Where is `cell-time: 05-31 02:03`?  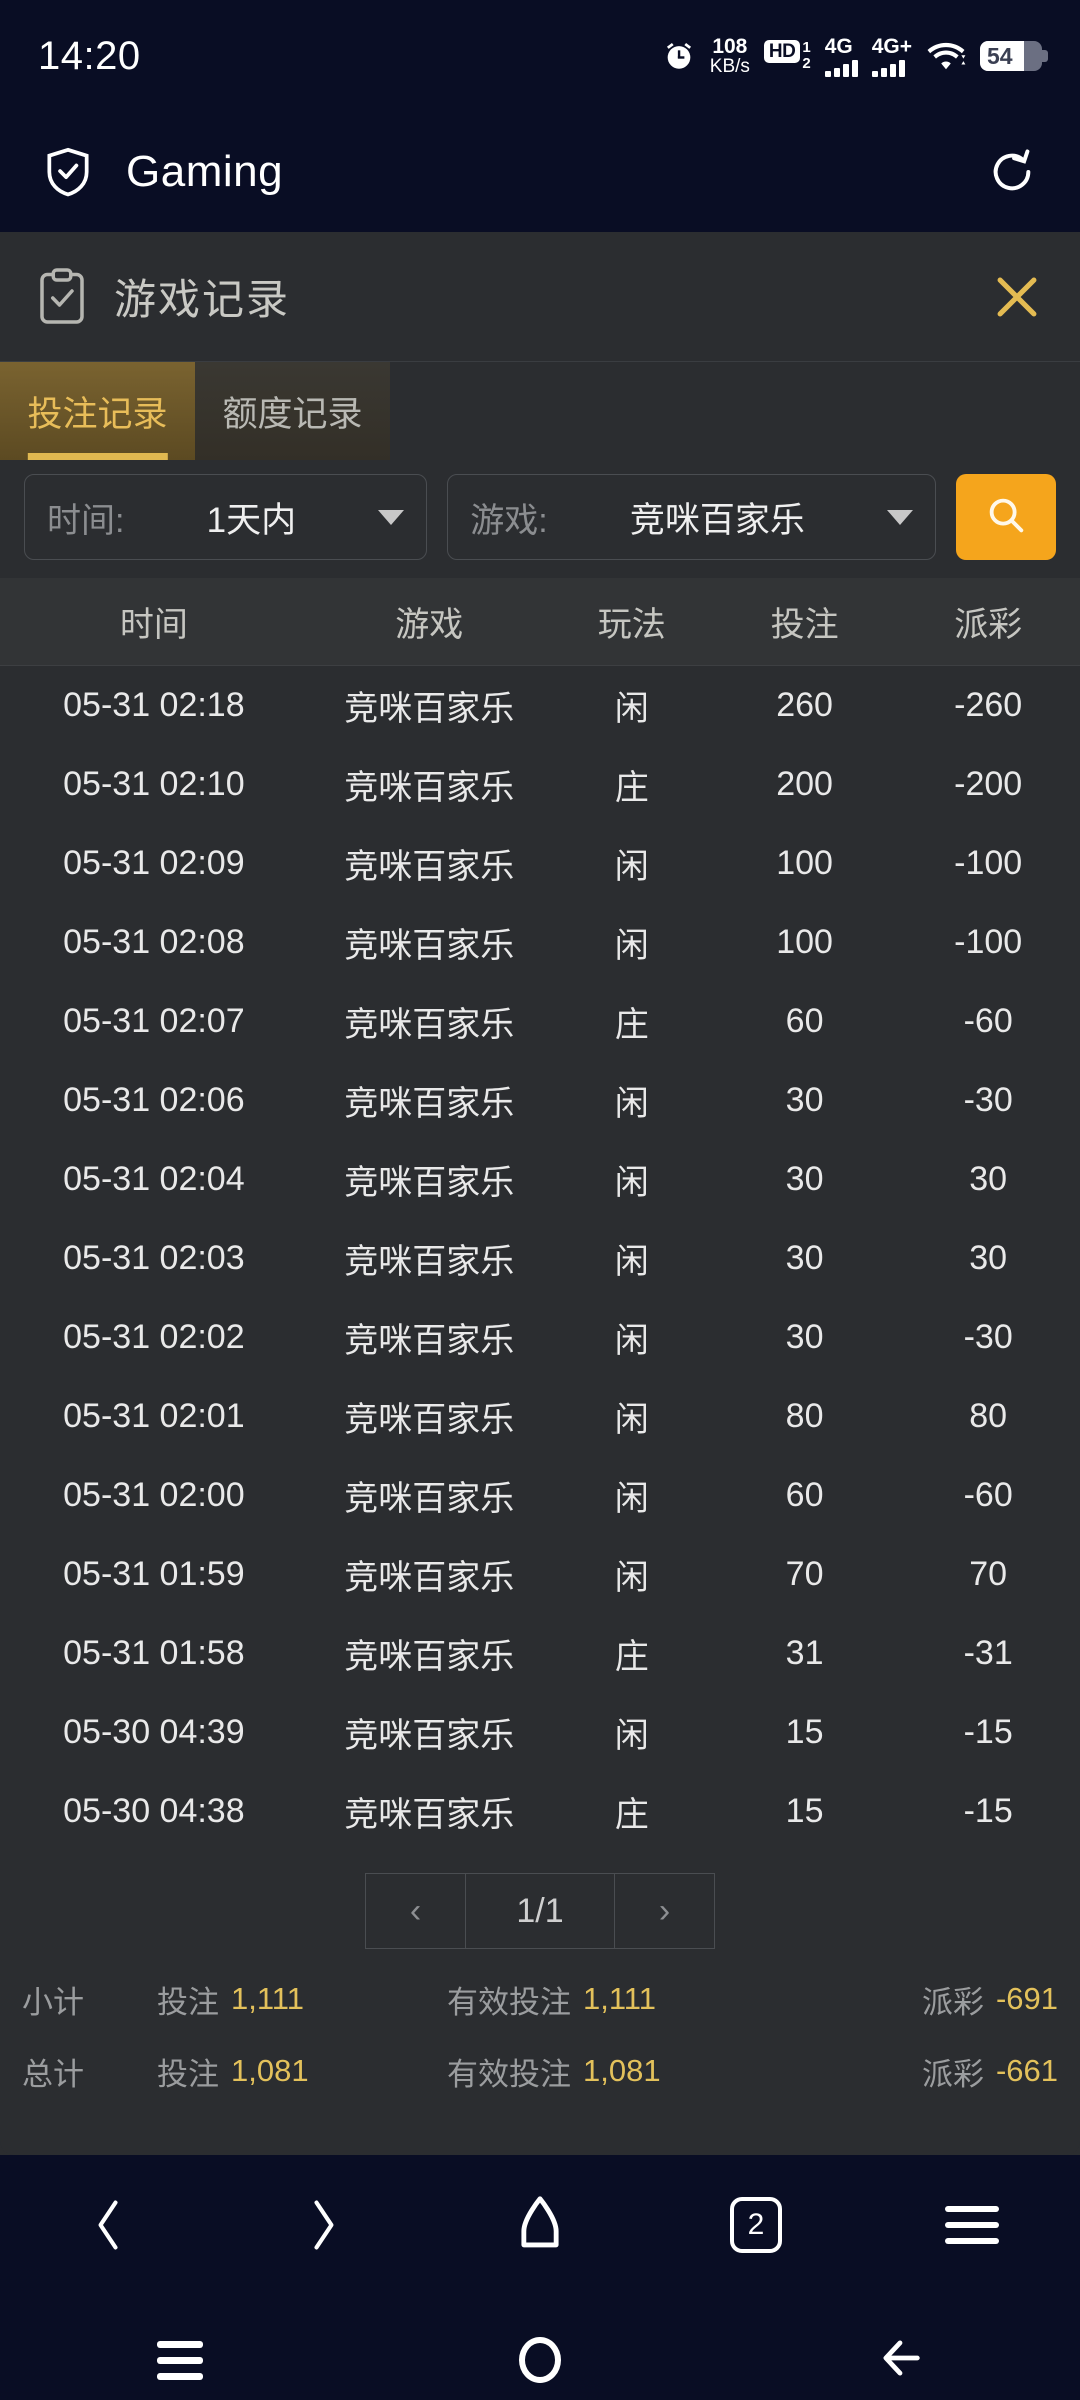 cell-time: 05-31 02:03 is located at coordinates (154, 1258).